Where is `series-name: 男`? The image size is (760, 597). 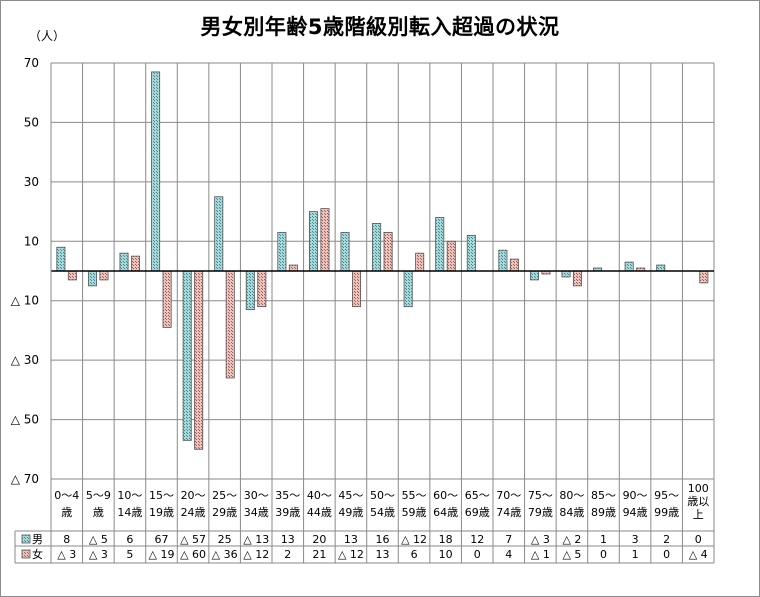 series-name: 男 is located at coordinates (37, 539).